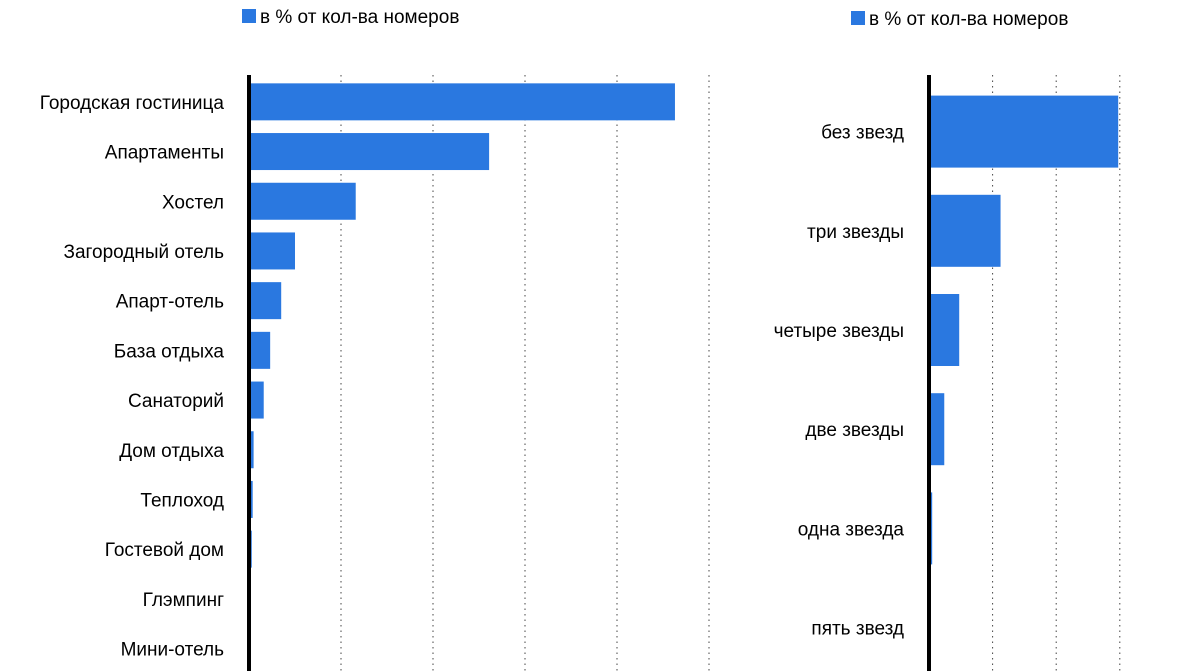 The width and height of the screenshot is (1178, 671). I want to click on category-label: Апарт-отель, so click(170, 302).